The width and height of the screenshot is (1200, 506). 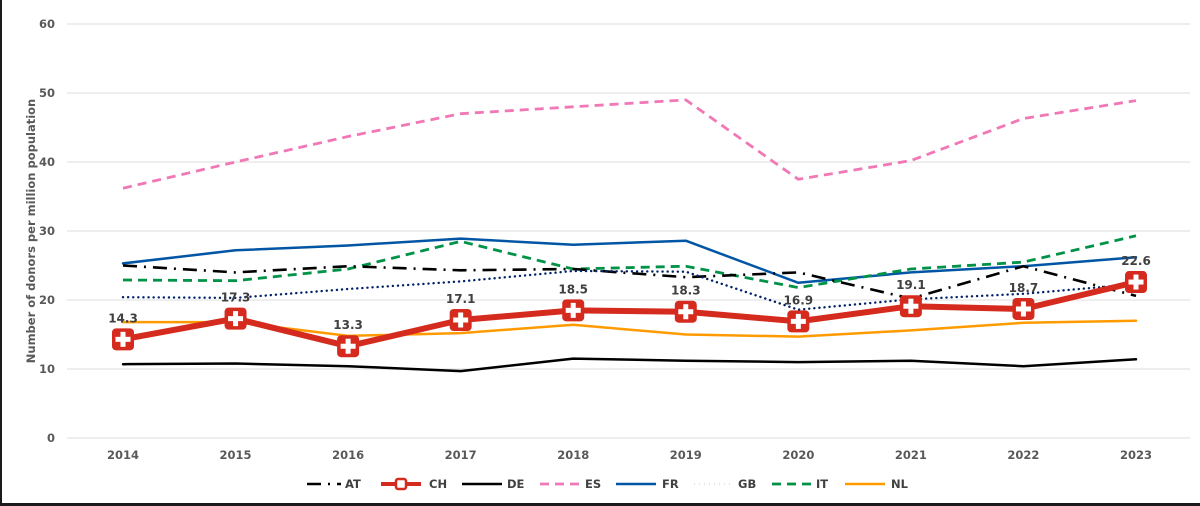 What do you see at coordinates (900, 484) in the screenshot?
I see `legend-label: NL` at bounding box center [900, 484].